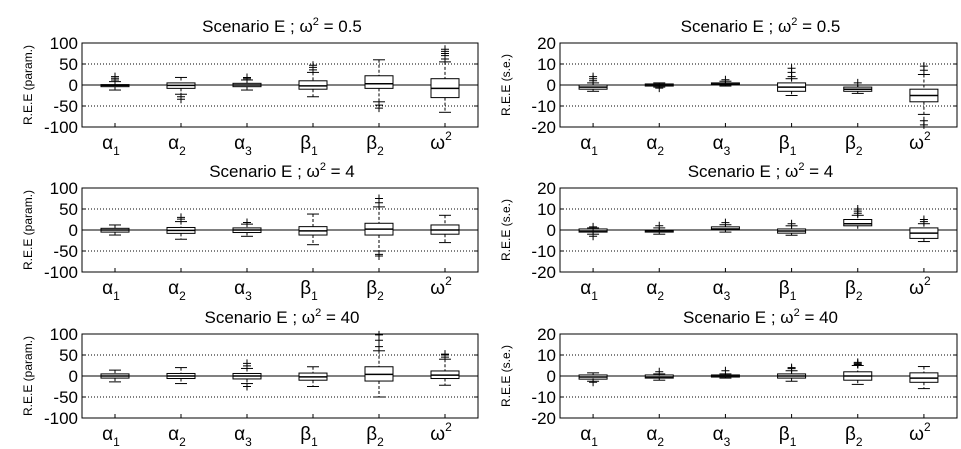 This screenshot has height=449, width=961. I want to click on y-tick-label: 50, so click(68, 209).